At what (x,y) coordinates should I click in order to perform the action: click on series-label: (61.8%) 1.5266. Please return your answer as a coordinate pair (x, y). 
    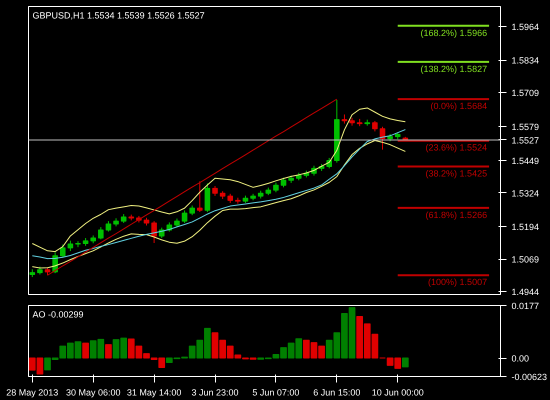
    Looking at the image, I should click on (457, 215).